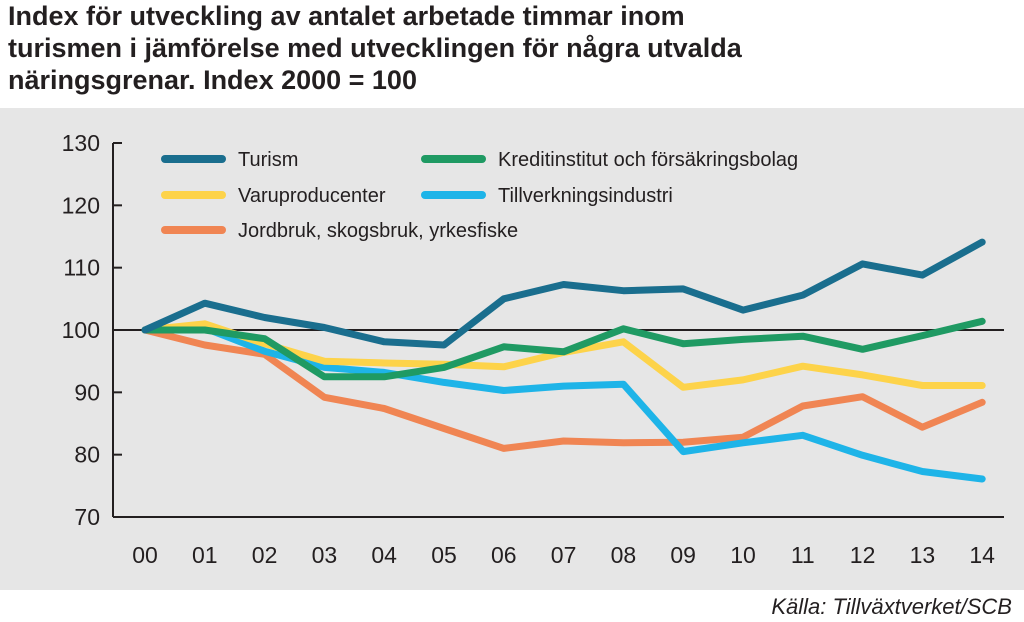 This screenshot has height=622, width=1024. Describe the element at coordinates (648, 160) in the screenshot. I see `legend-label: Kreditinstitut och försäkringsbolag` at that location.